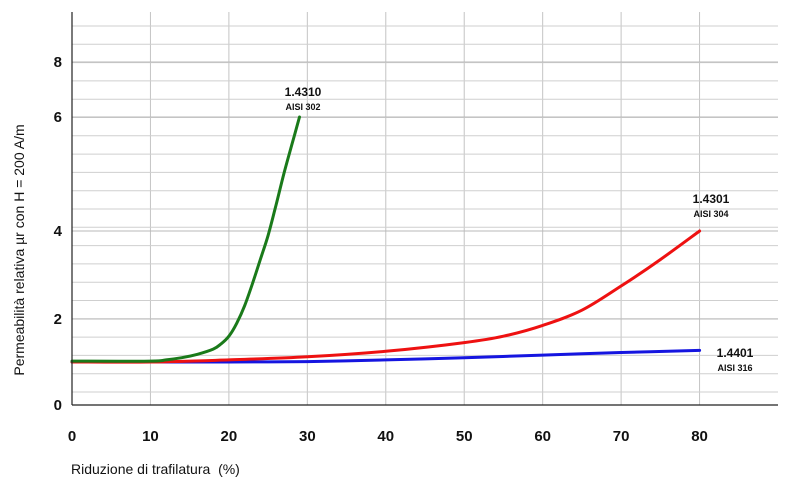 The height and width of the screenshot is (477, 791). What do you see at coordinates (19, 249) in the screenshot?
I see `y-axis-title: Permeabilità relativa µr con H = 200 A/m` at bounding box center [19, 249].